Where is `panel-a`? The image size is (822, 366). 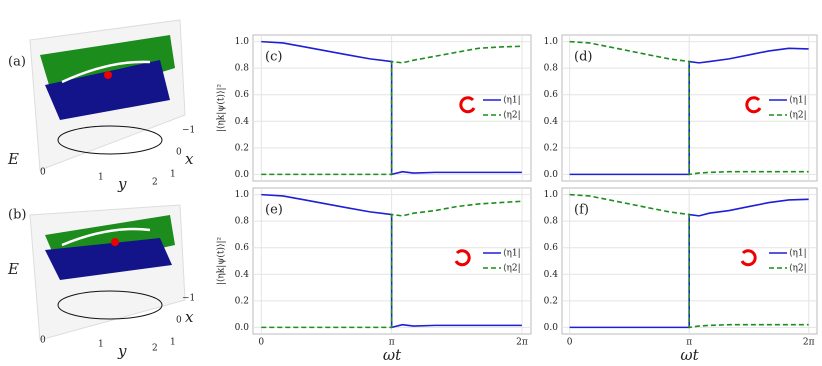 panel-a is located at coordinates (107, 95).